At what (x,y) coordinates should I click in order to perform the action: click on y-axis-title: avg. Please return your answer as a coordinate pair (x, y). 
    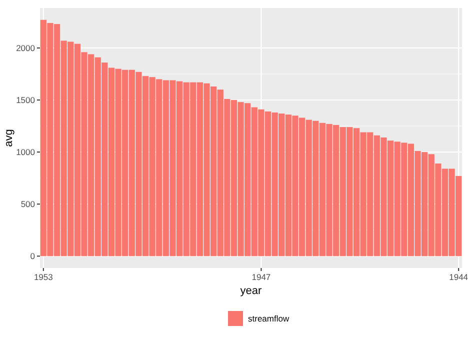
    Looking at the image, I should click on (9, 138).